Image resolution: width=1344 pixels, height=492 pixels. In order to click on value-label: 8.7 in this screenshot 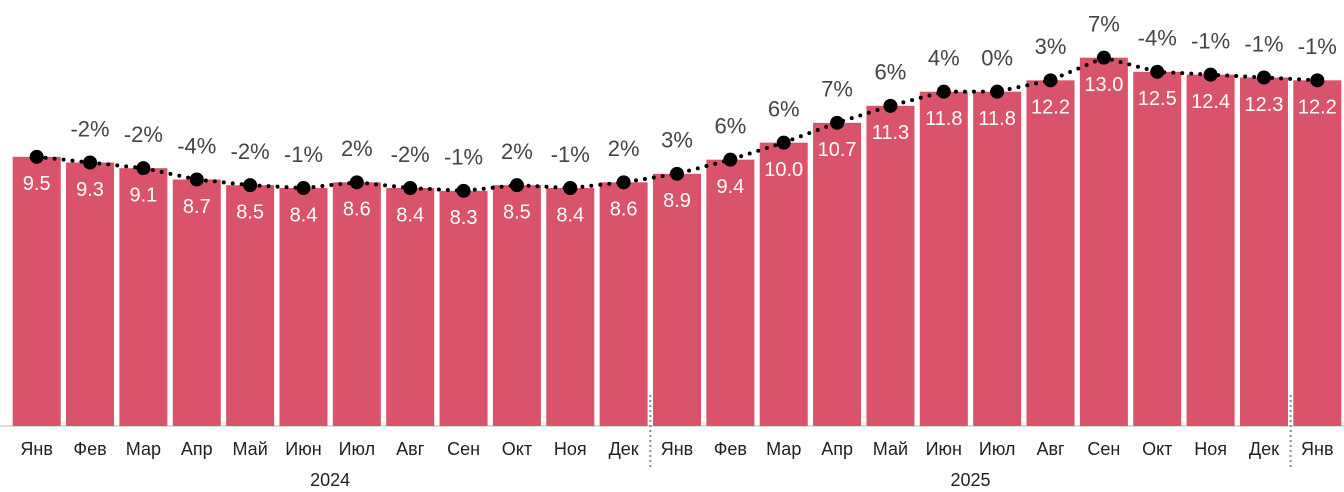, I will do `click(197, 207)`.